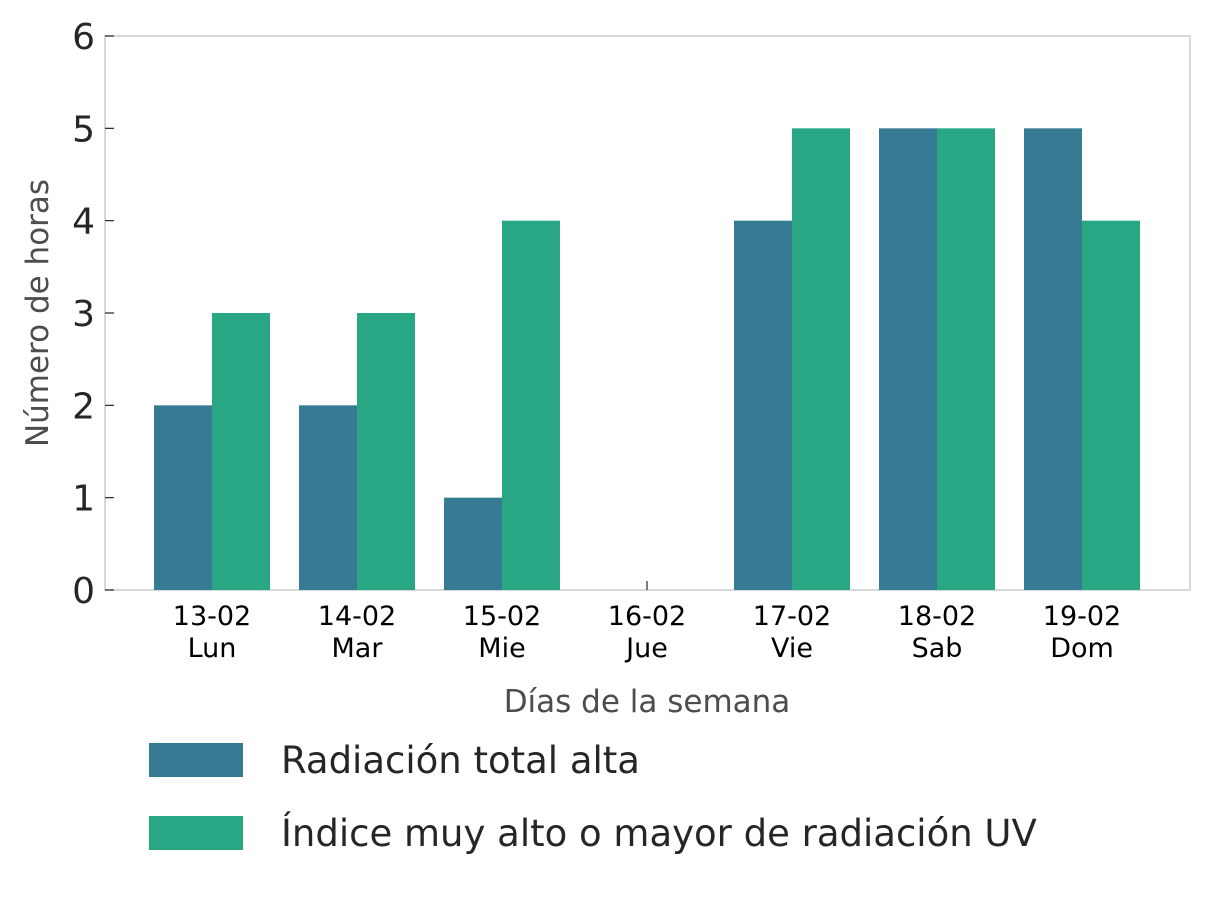 The image size is (1209, 899). I want to click on y-tick-label: 3, so click(83, 314).